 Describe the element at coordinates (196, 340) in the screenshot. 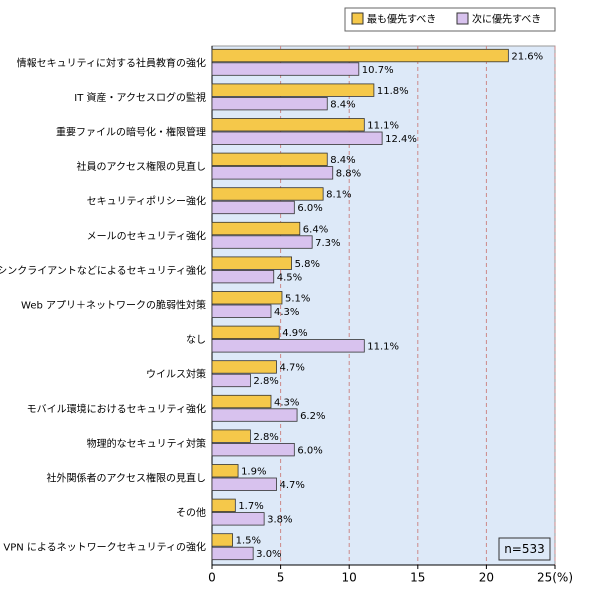

I see `category-label: なし` at that location.